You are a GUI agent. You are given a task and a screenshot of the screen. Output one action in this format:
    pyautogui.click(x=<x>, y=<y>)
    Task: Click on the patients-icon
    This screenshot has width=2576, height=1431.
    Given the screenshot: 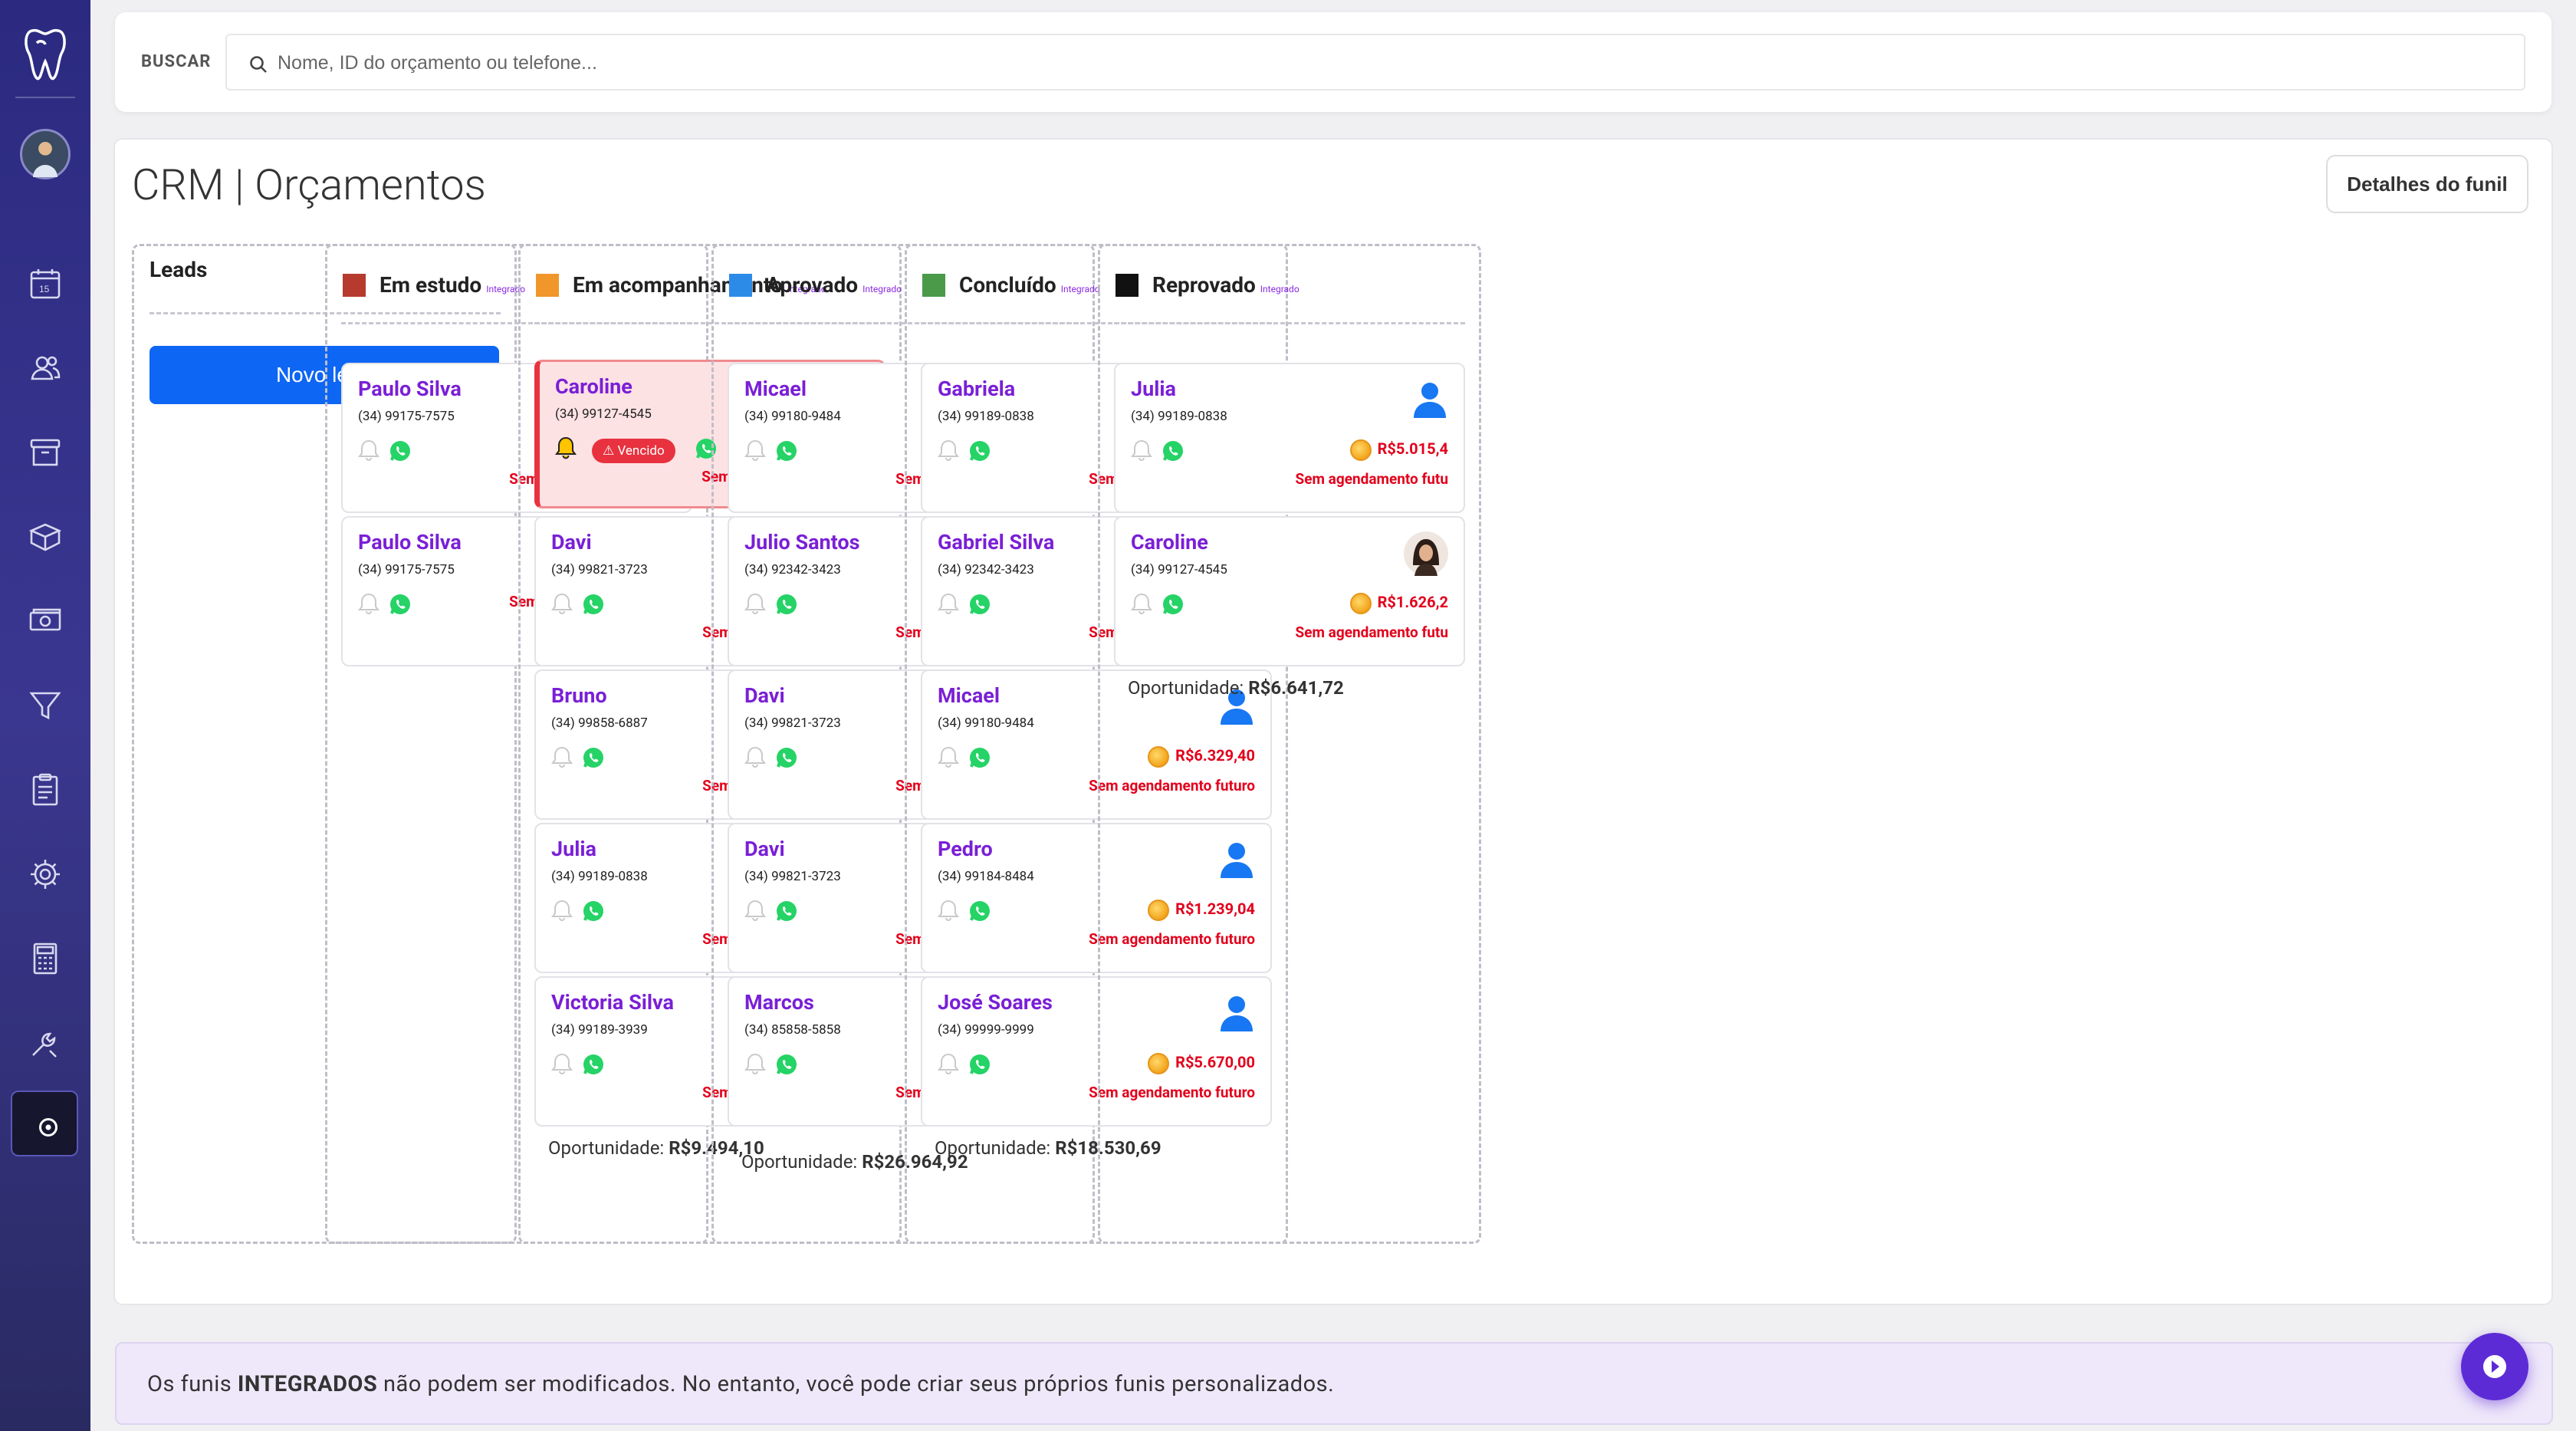 What is the action you would take?
    pyautogui.click(x=46, y=368)
    